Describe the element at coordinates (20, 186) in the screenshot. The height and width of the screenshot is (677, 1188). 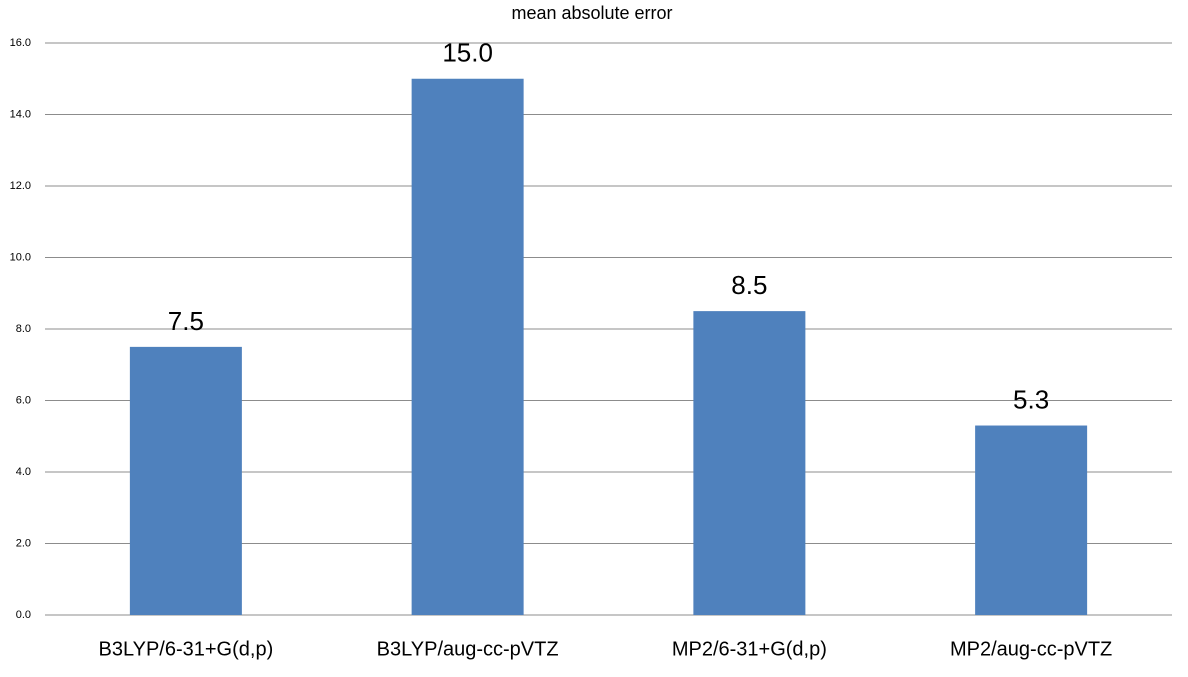
I see `y-tick-label: 12.0` at that location.